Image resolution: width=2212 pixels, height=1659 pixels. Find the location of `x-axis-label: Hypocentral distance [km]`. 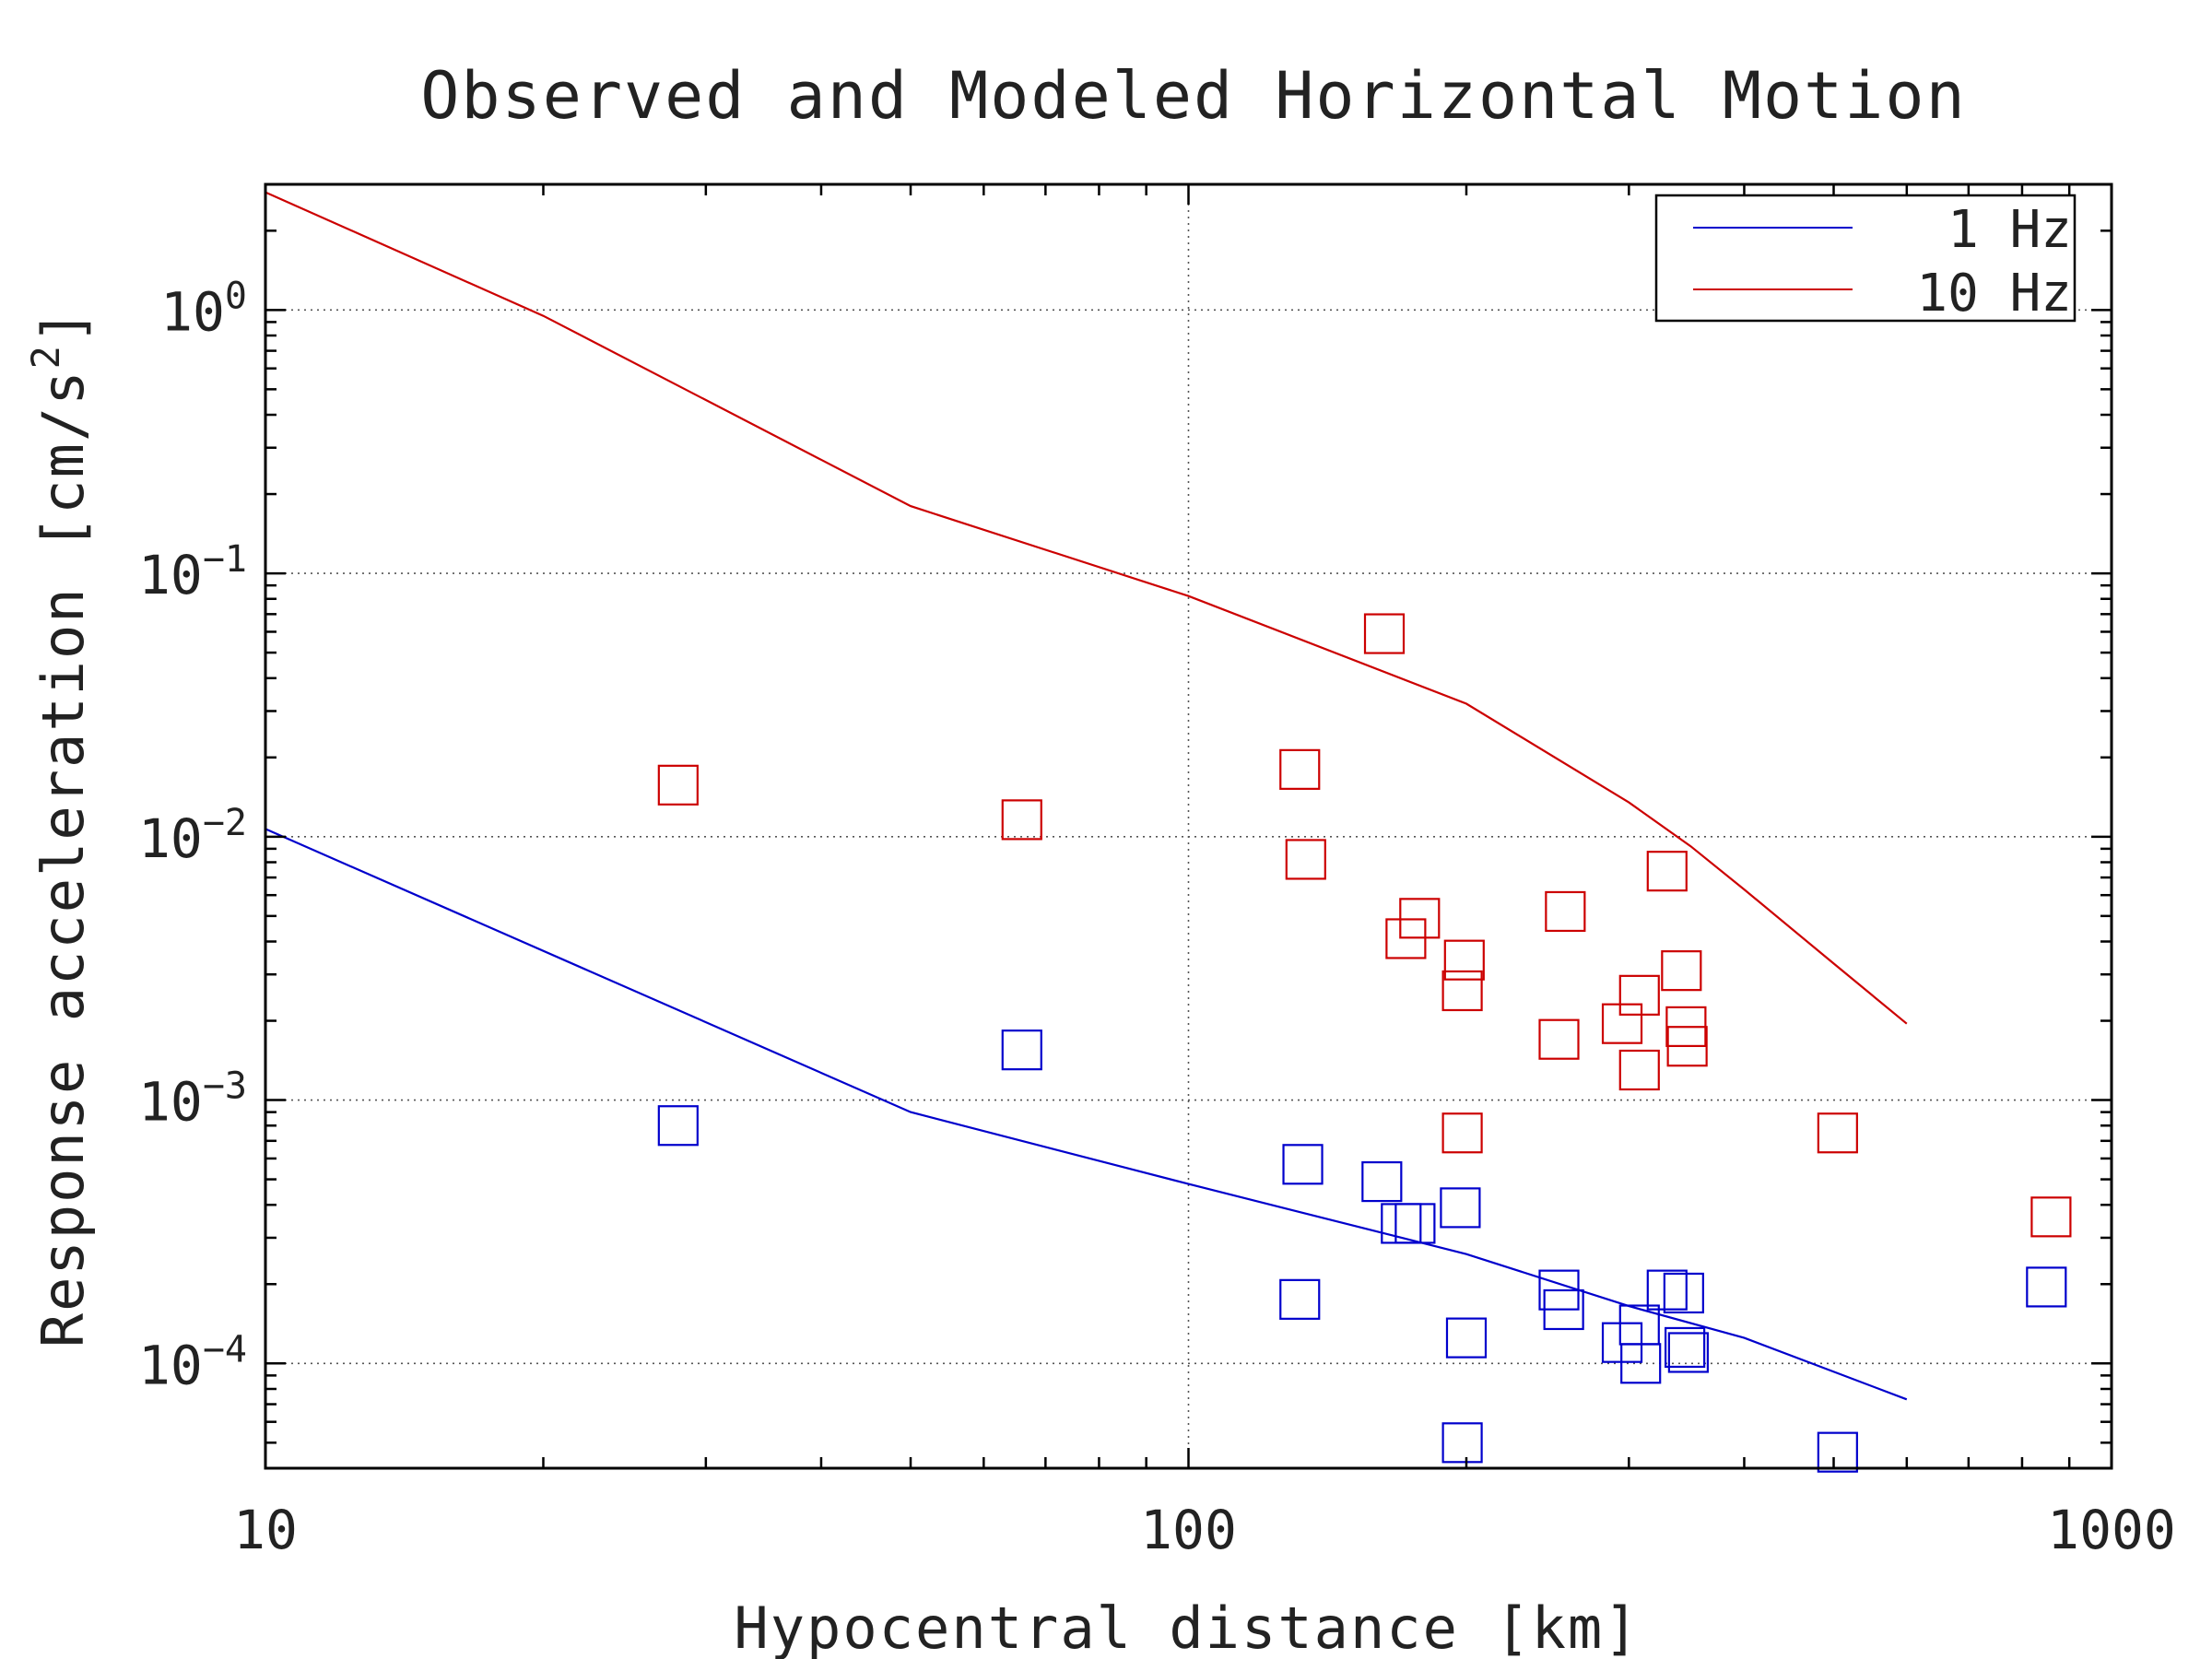

x-axis-label: Hypocentral distance [km] is located at coordinates (1187, 1626).